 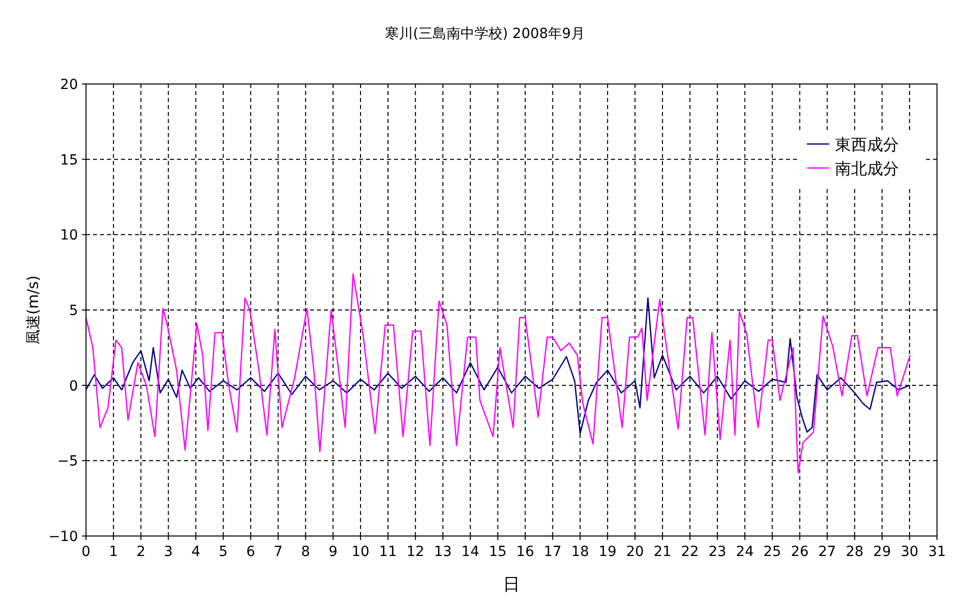 What do you see at coordinates (141, 552) in the screenshot?
I see `x-tick-label: 2` at bounding box center [141, 552].